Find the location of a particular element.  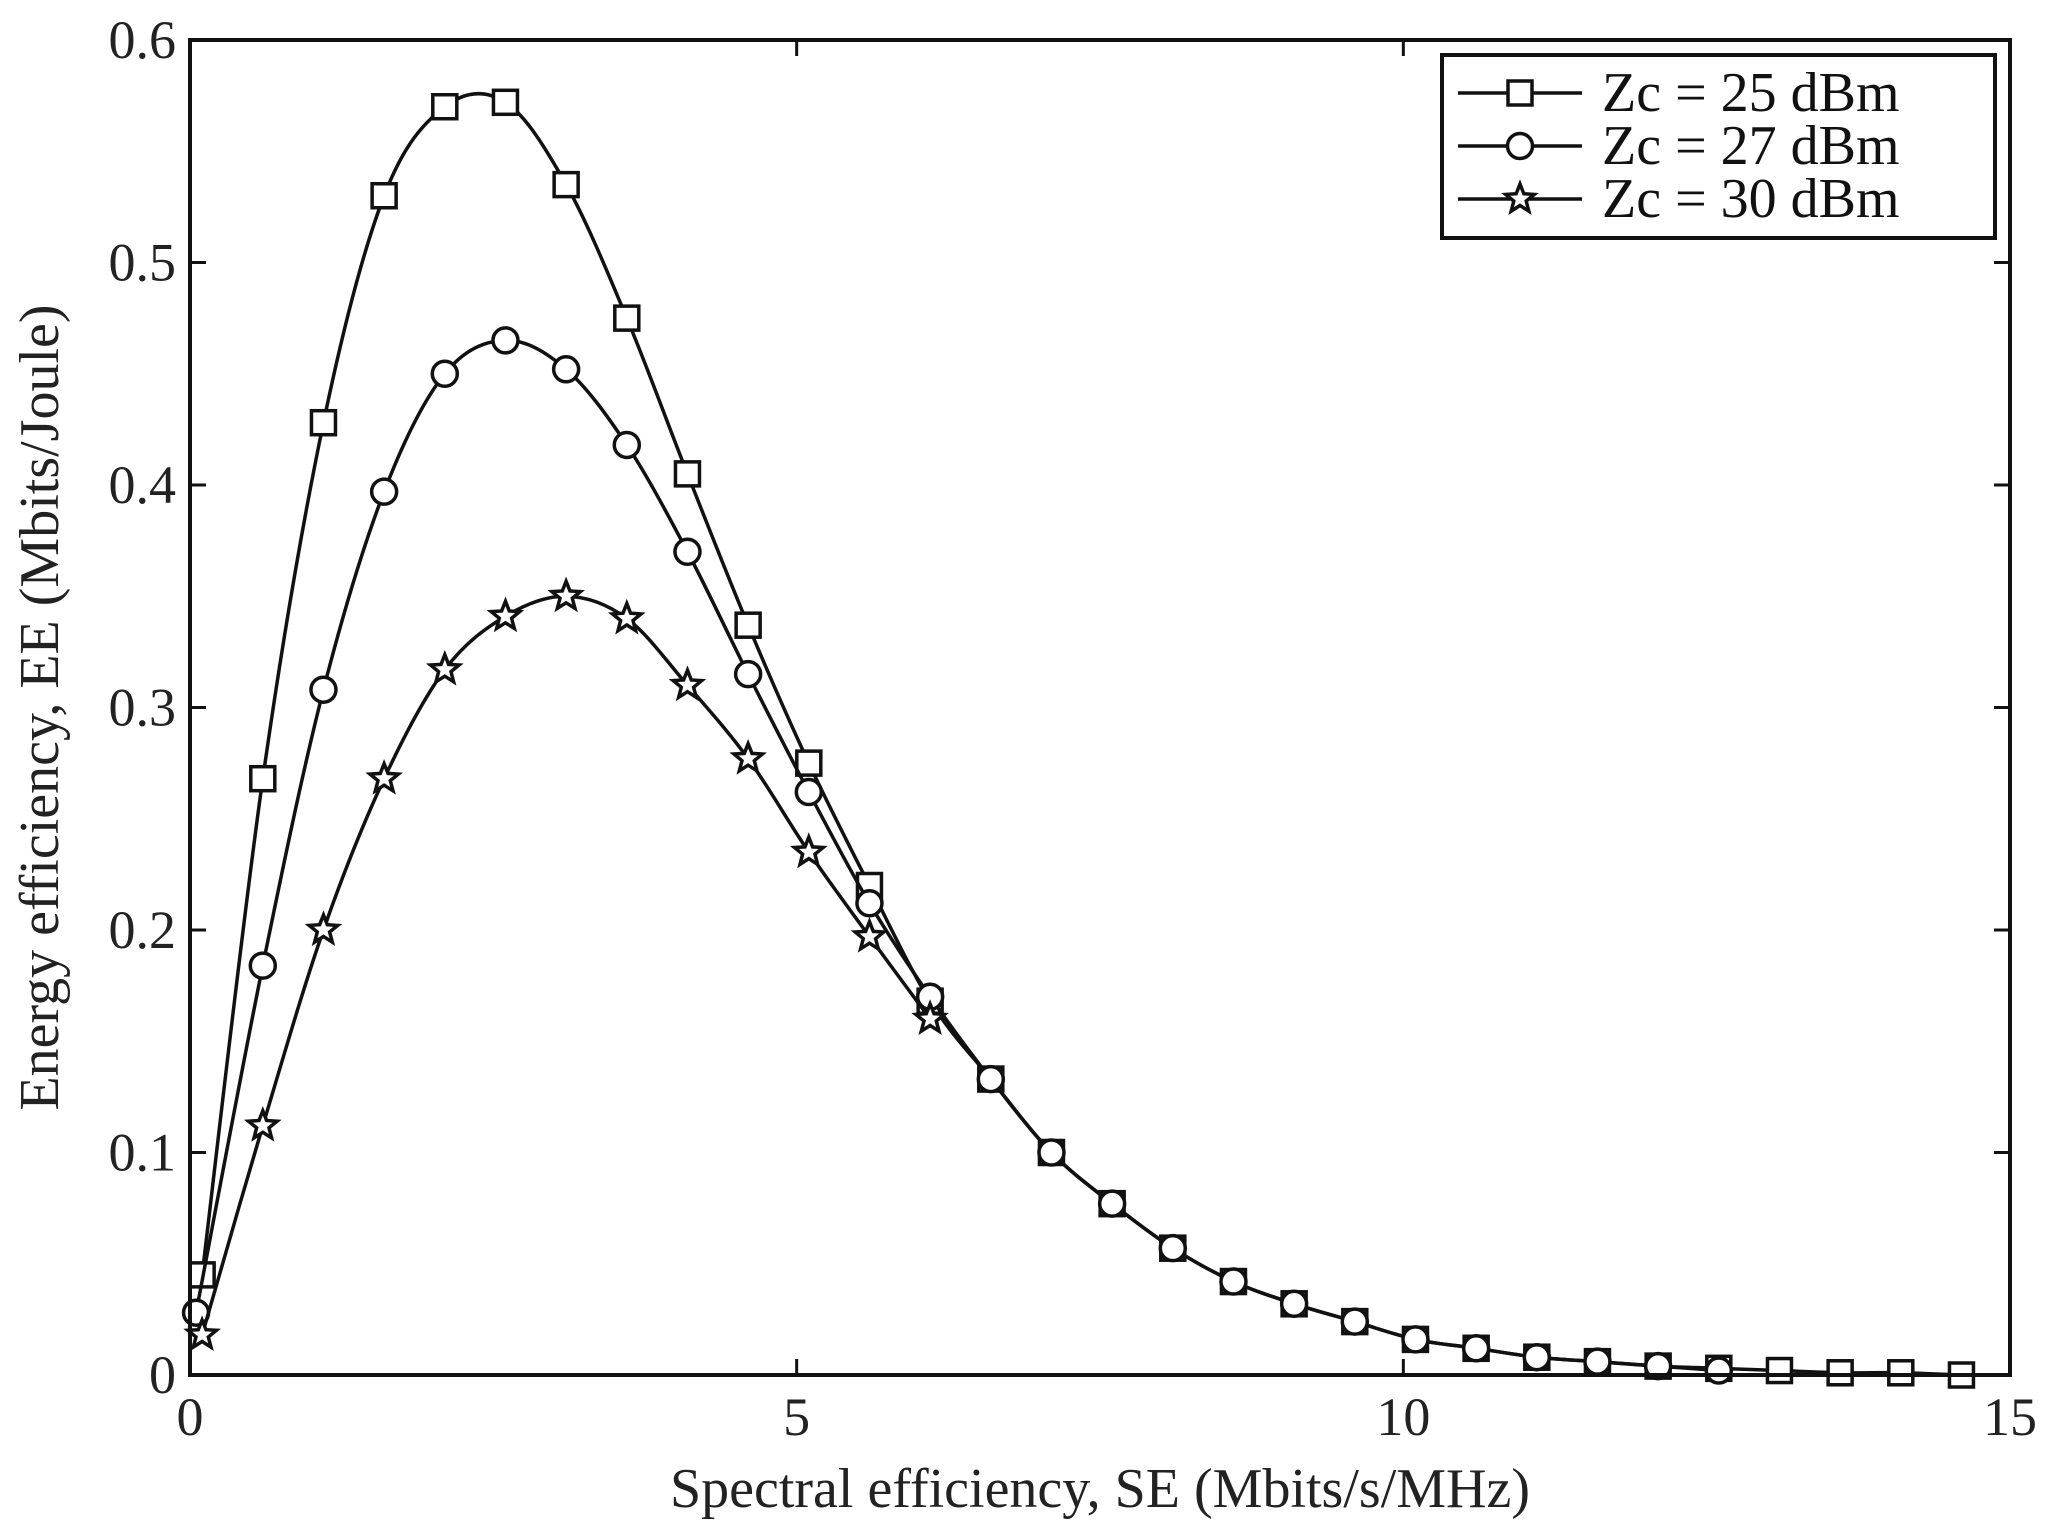

legend-label: Zc = 30 dBm is located at coordinates (1751, 199).